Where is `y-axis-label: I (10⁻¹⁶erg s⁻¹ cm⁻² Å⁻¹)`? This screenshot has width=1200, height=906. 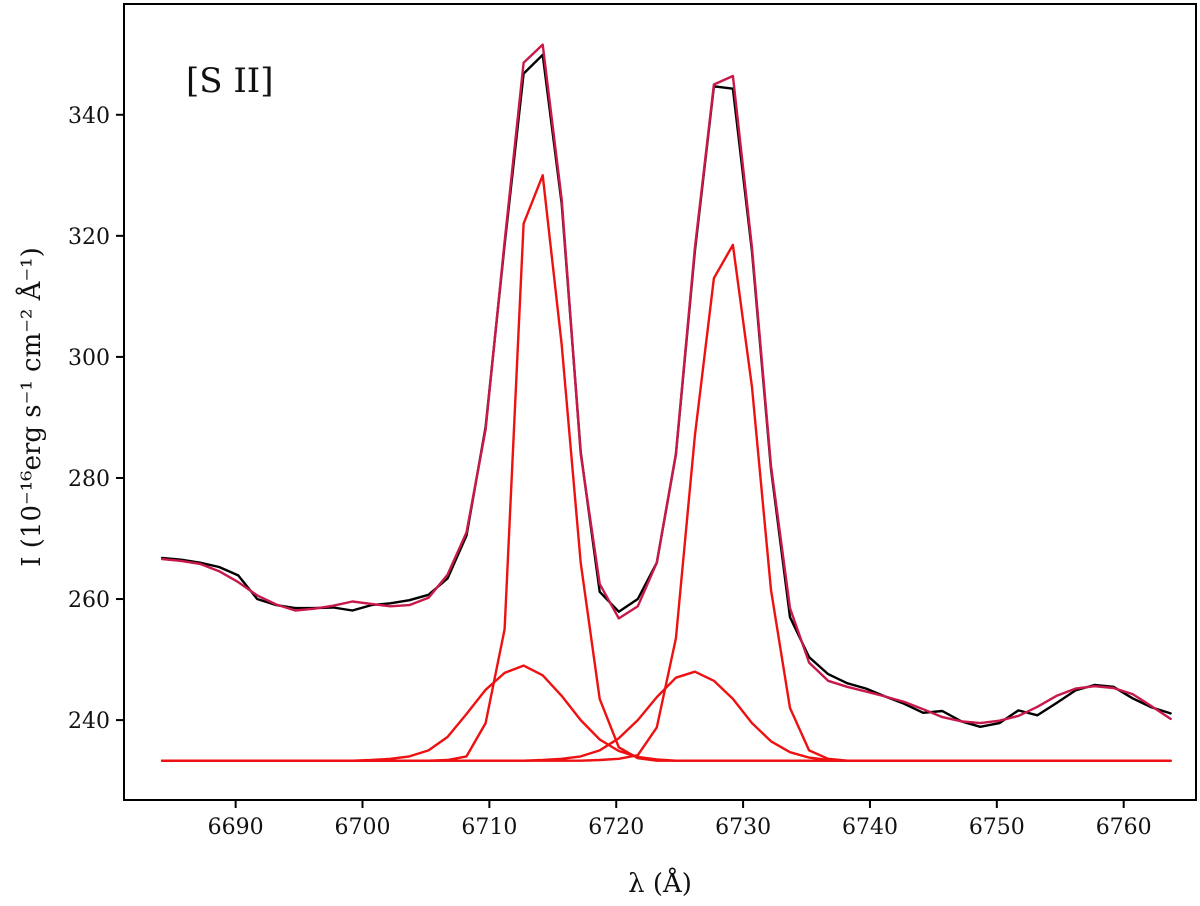 y-axis-label: I (10⁻¹⁶erg s⁻¹ cm⁻² Å⁻¹) is located at coordinates (31, 407).